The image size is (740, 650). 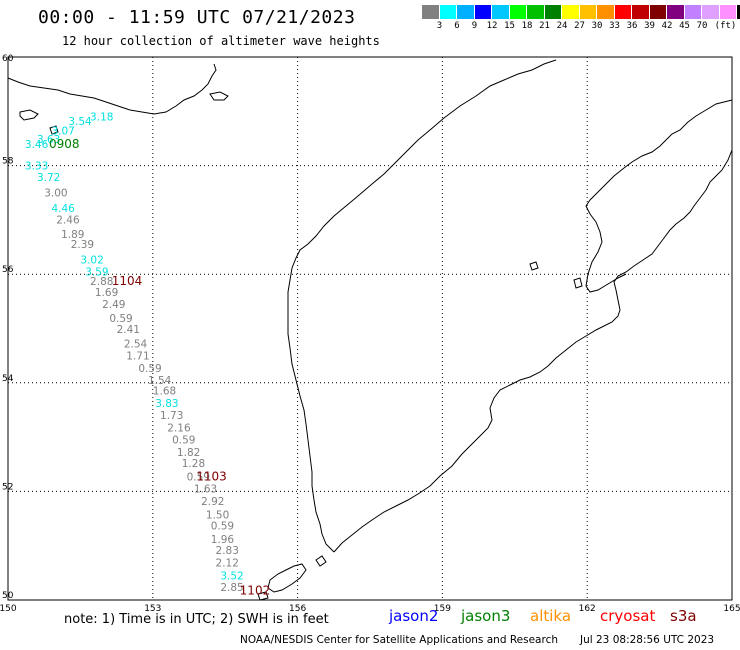 I want to click on swh-label: 3.83, so click(x=166, y=404).